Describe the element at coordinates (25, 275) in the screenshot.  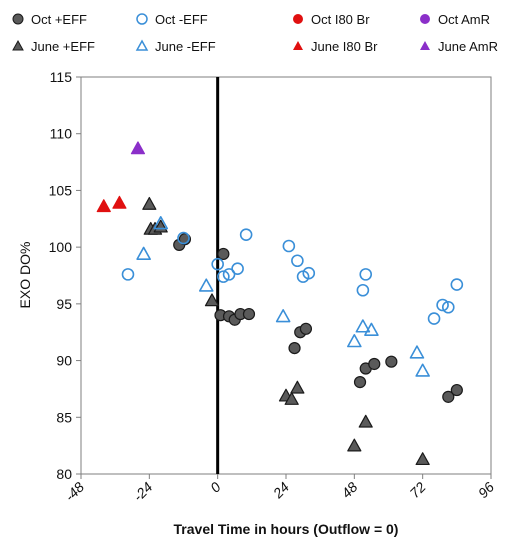
I see `y-axis-label: EXO DO%` at that location.